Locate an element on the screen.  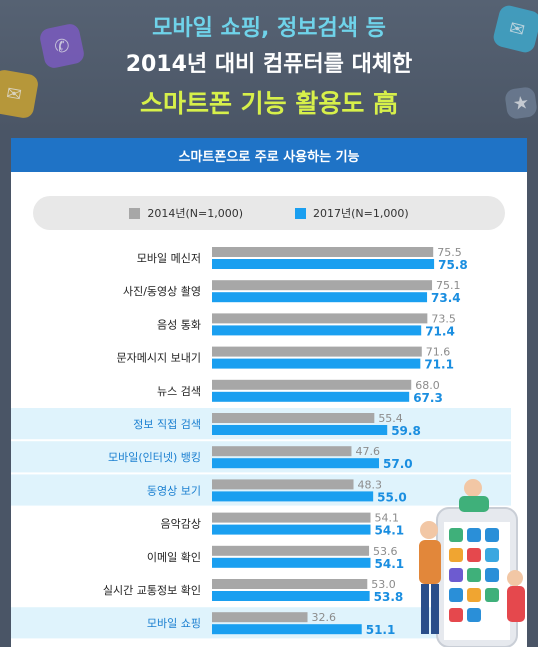
value-label-2017: 71.4 is located at coordinates (440, 331).